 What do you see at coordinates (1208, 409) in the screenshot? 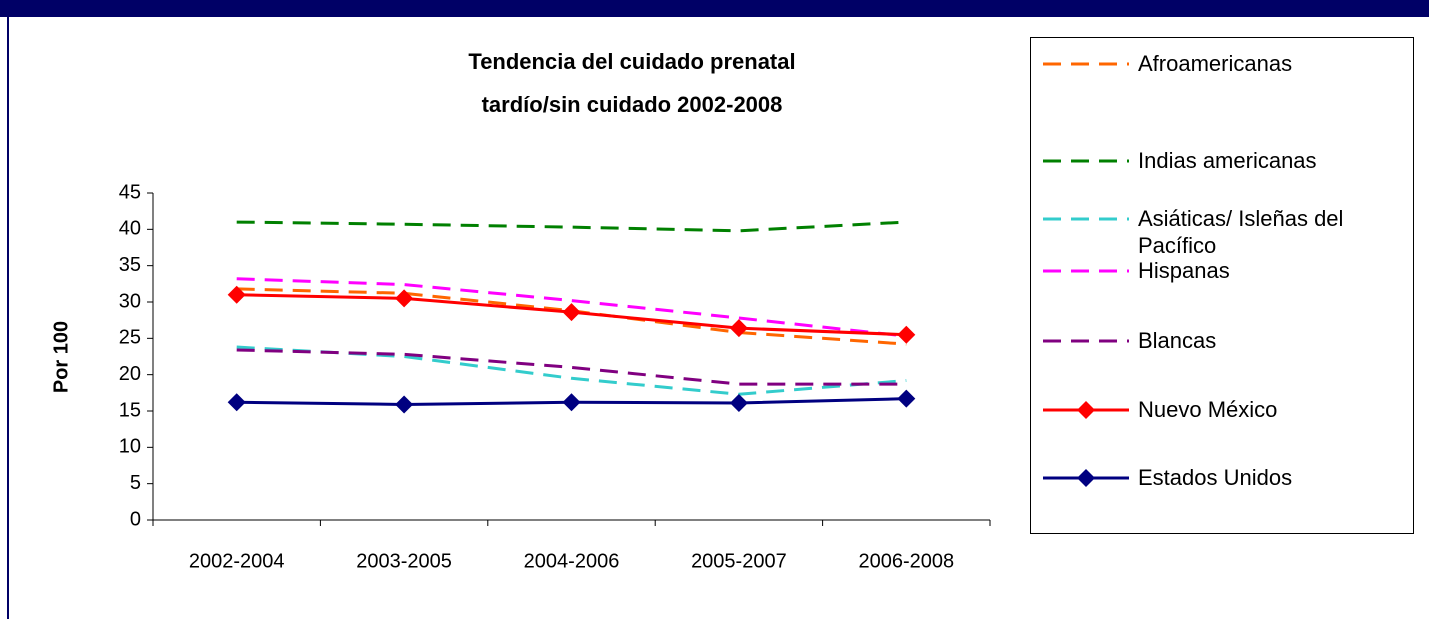
I see `legend-label: Nuevo México` at bounding box center [1208, 409].